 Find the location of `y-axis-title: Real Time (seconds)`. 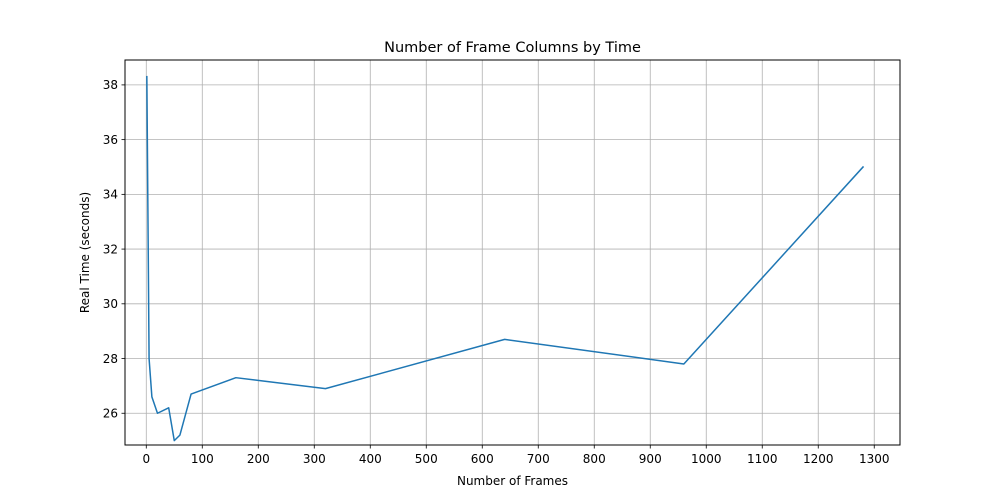

y-axis-title: Real Time (seconds) is located at coordinates (85, 252).